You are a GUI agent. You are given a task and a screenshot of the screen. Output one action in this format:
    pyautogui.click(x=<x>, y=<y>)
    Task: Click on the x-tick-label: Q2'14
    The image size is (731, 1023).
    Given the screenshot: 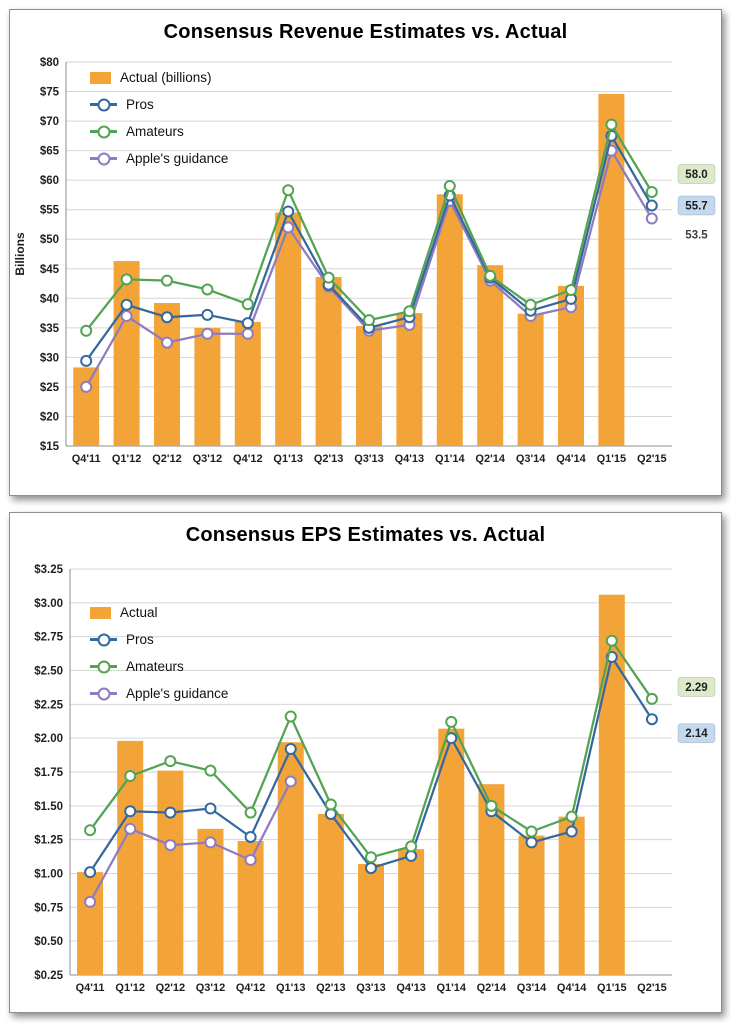 What is the action you would take?
    pyautogui.click(x=490, y=459)
    